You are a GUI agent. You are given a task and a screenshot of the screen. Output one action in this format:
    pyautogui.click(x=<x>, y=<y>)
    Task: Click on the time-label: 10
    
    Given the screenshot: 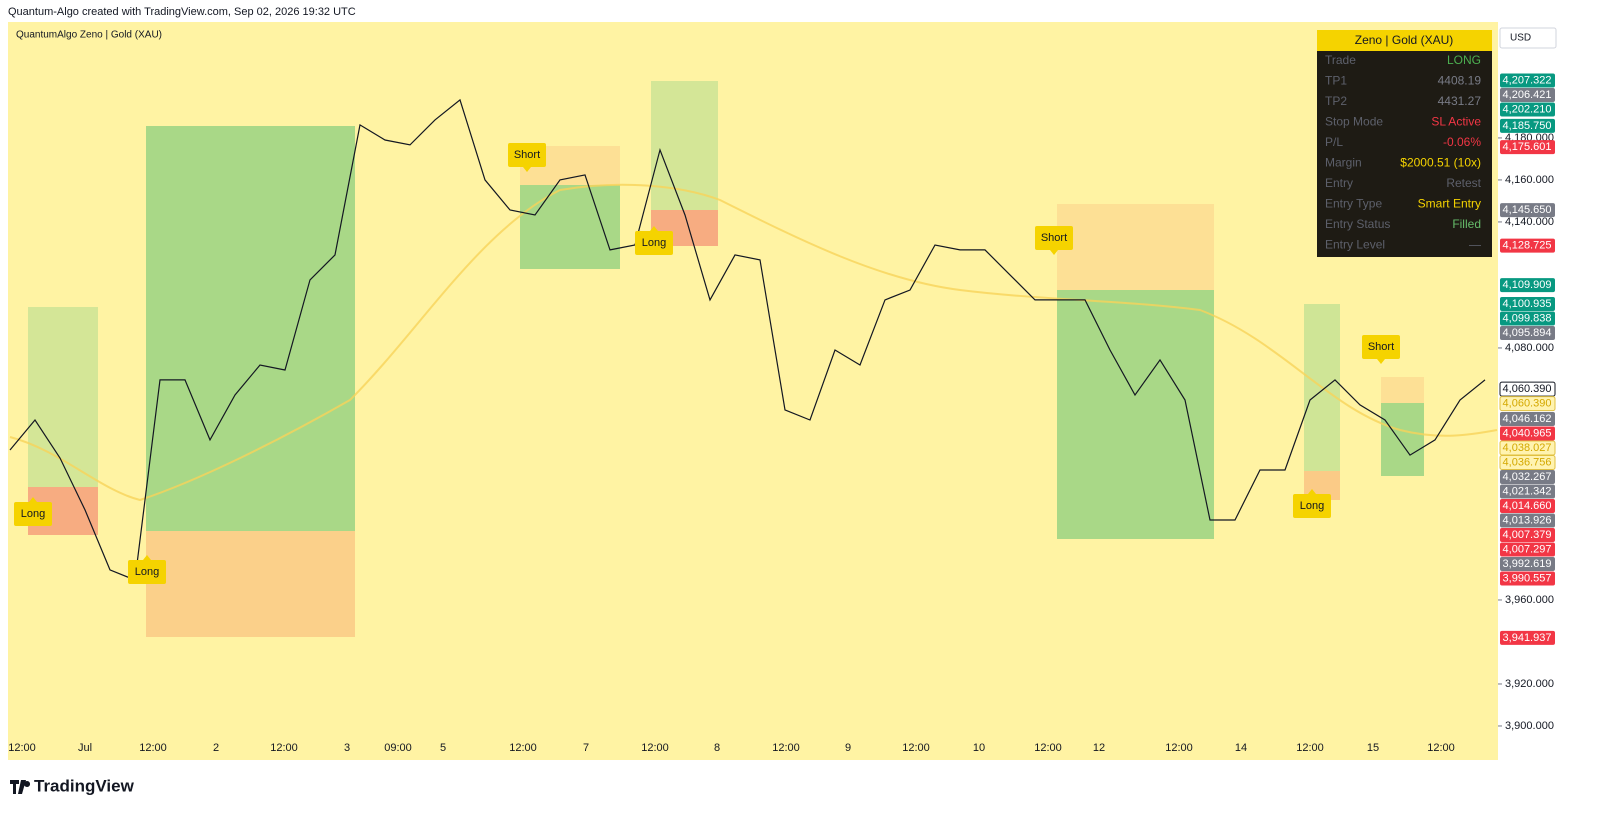 What is the action you would take?
    pyautogui.click(x=979, y=748)
    